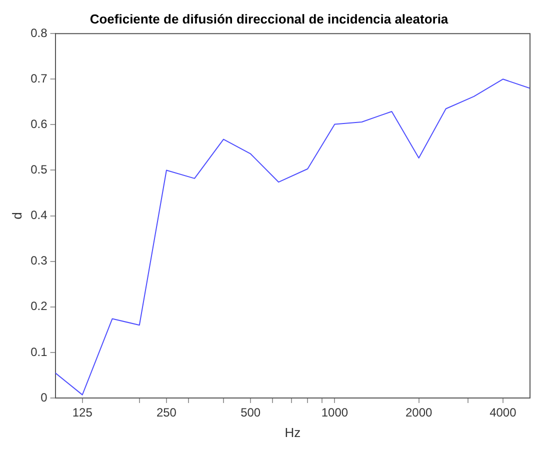 The width and height of the screenshot is (540, 451). I want to click on y-tick-label: 0, so click(44, 397).